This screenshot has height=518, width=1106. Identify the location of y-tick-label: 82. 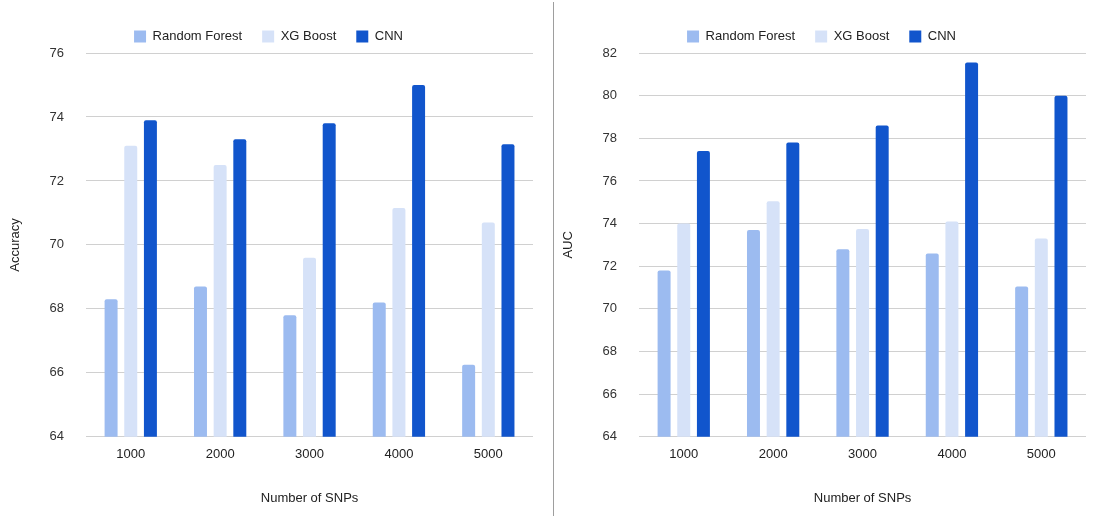
(610, 52).